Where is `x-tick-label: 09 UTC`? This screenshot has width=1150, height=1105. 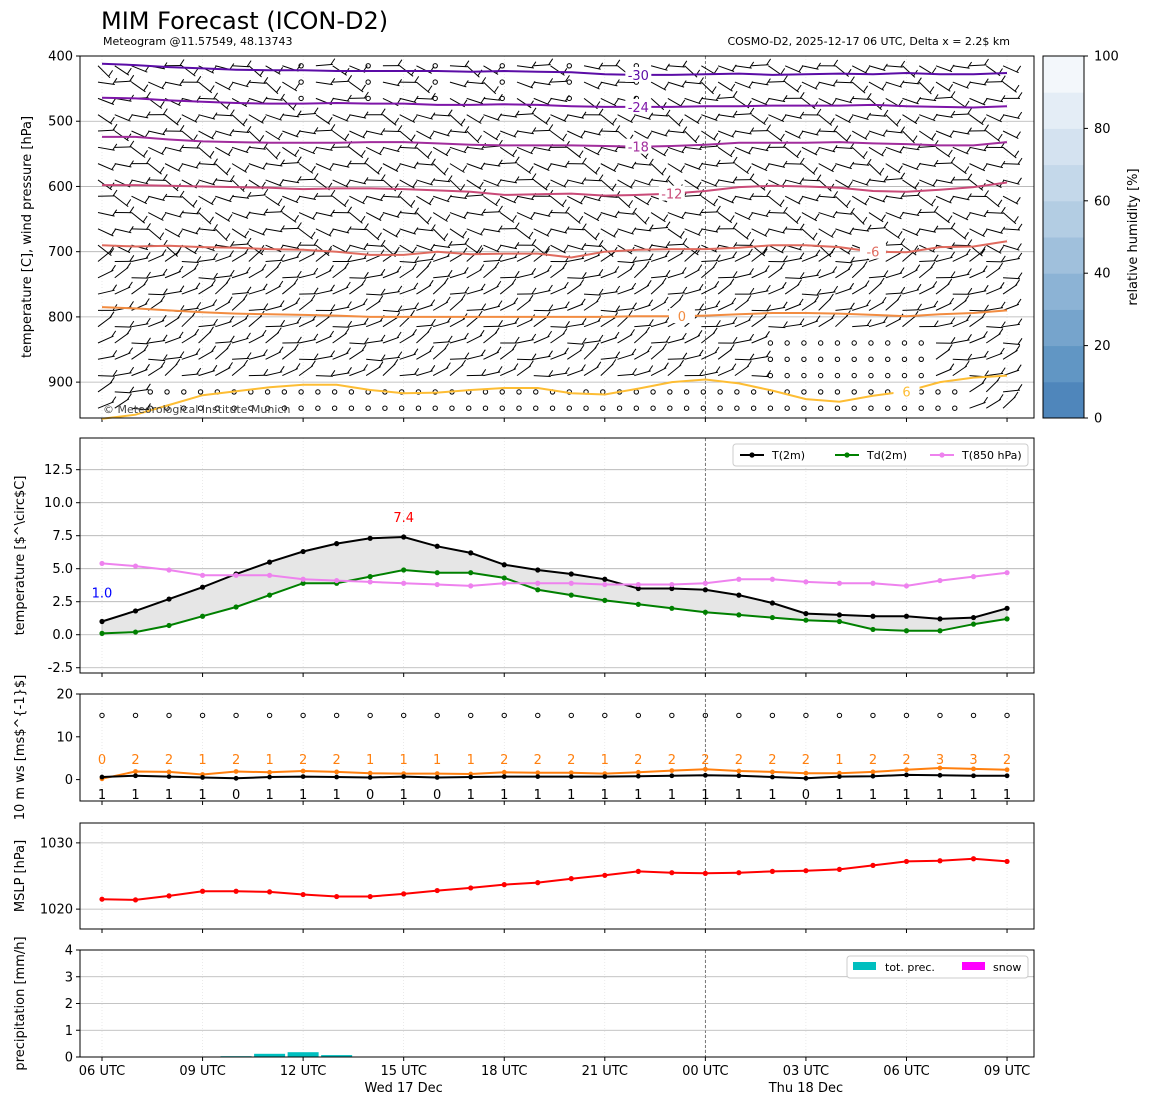 x-tick-label: 09 UTC is located at coordinates (1007, 1071).